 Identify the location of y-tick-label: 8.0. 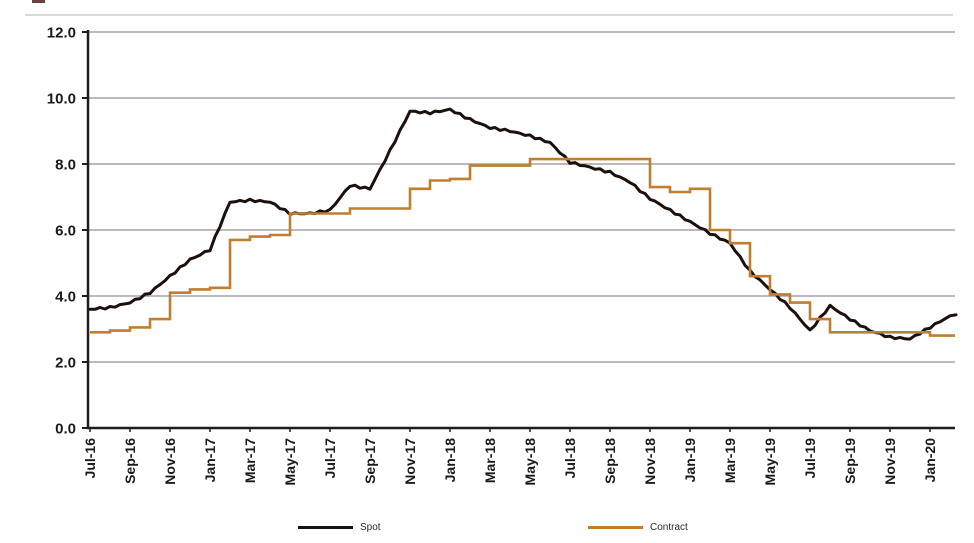
(65, 164).